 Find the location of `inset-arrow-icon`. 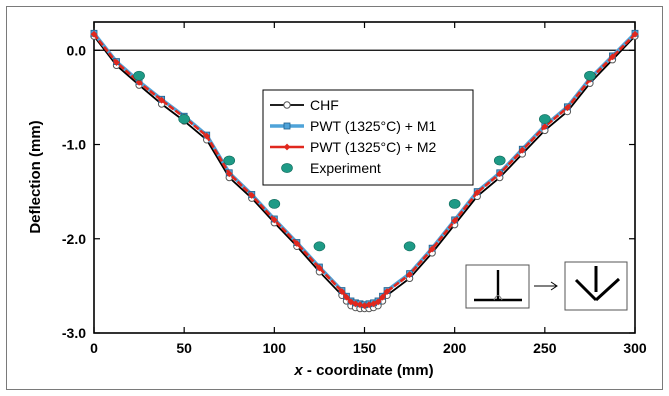

inset-arrow-icon is located at coordinates (546, 286).